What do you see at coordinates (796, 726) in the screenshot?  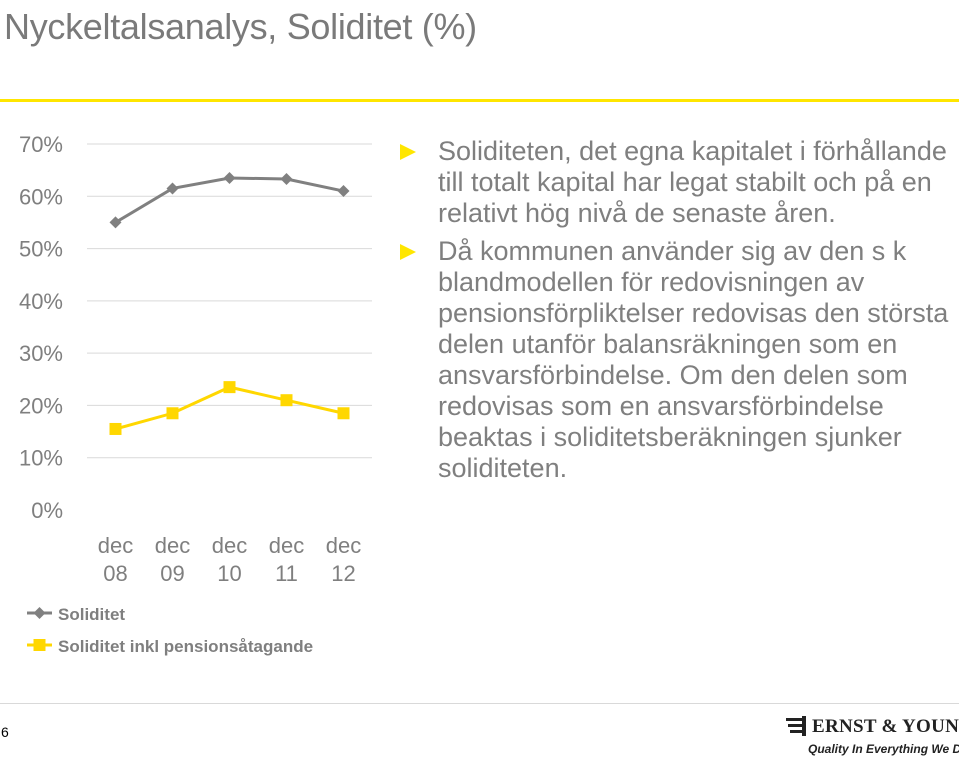 I see `ernst-young-logo-icon` at bounding box center [796, 726].